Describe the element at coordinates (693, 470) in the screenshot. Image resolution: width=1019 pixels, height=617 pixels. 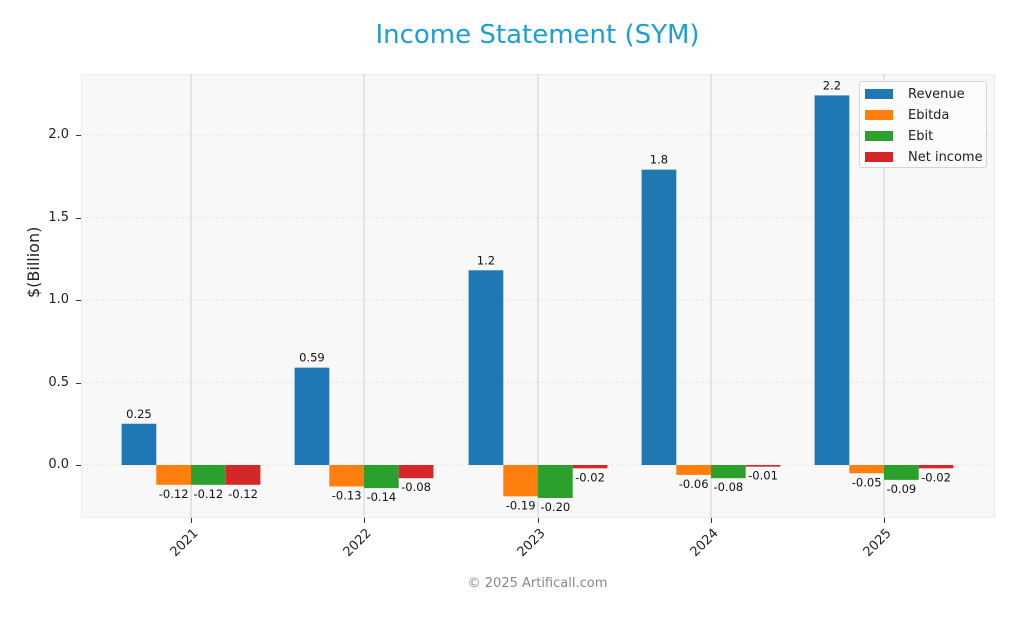
I see `bar-ebitda-2024` at that location.